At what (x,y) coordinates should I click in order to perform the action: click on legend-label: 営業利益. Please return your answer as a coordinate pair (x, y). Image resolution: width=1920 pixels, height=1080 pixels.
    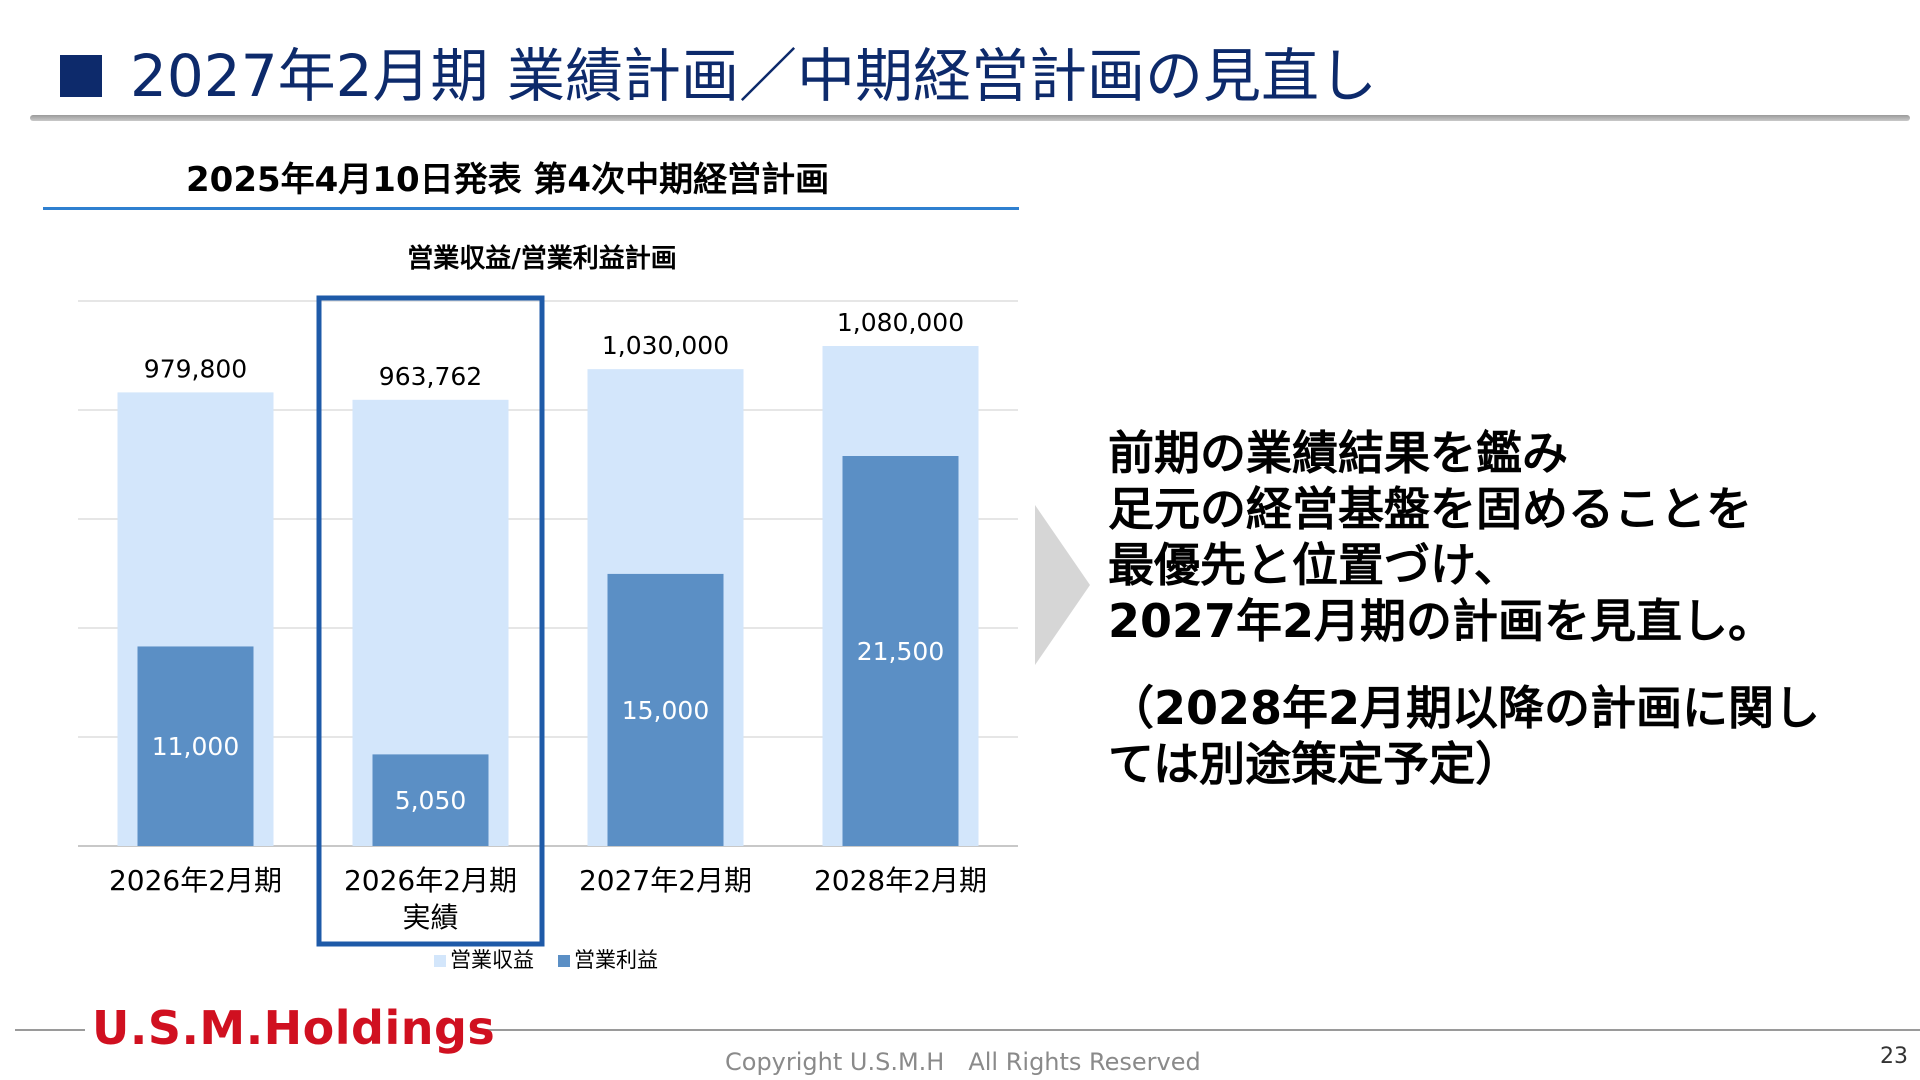
    Looking at the image, I should click on (616, 960).